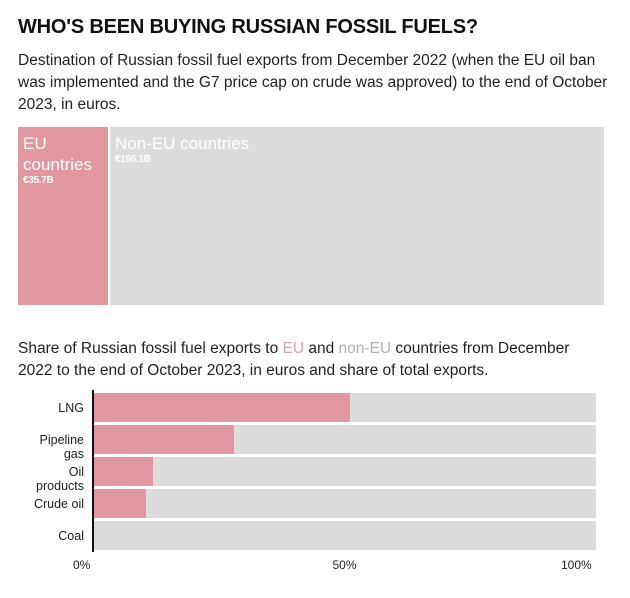 This screenshot has width=630, height=598. I want to click on row-label: Oil products, so click(60, 479).